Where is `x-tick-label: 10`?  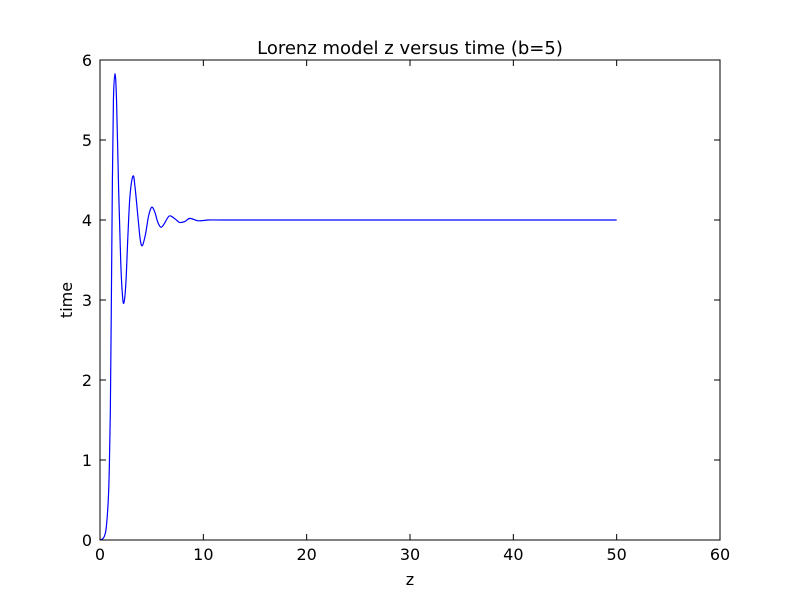
x-tick-label: 10 is located at coordinates (203, 554).